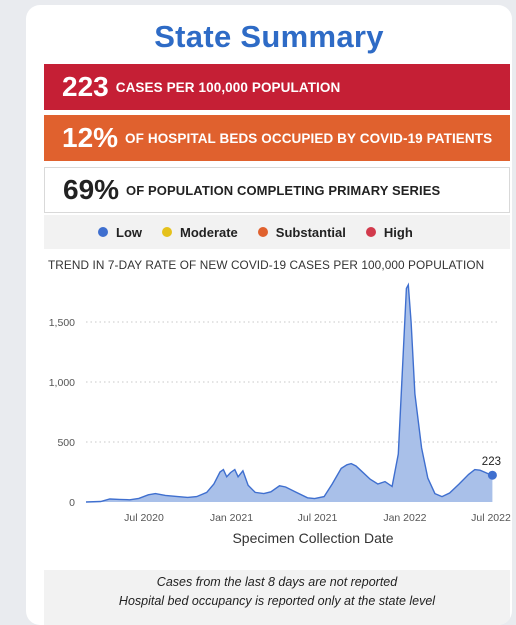 This screenshot has width=516, height=625. What do you see at coordinates (310, 232) in the screenshot?
I see `legend-label-substantial: Substantial` at bounding box center [310, 232].